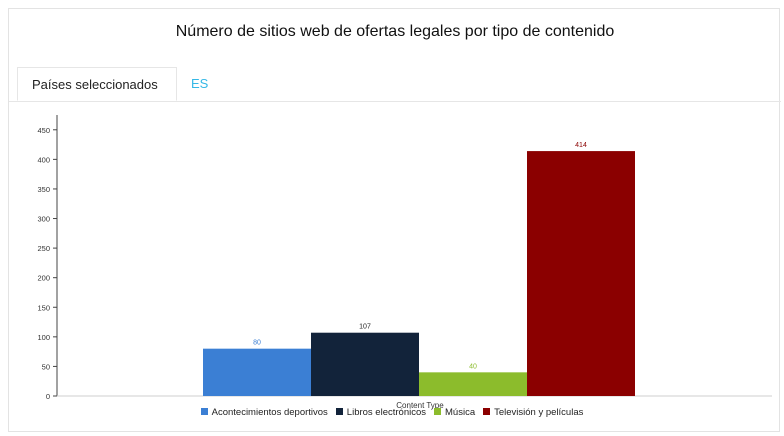  Describe the element at coordinates (97, 84) in the screenshot. I see `tab-selected-countries: Países seleccionados` at that location.